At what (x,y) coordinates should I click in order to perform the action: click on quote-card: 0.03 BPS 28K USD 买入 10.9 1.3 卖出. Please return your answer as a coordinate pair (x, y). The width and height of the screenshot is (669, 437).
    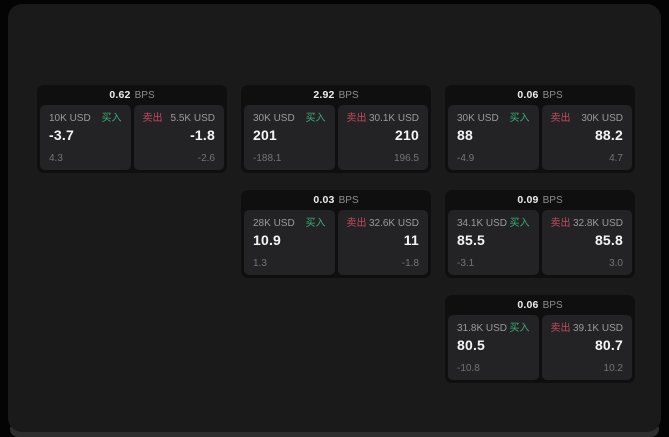
    Looking at the image, I should click on (336, 234).